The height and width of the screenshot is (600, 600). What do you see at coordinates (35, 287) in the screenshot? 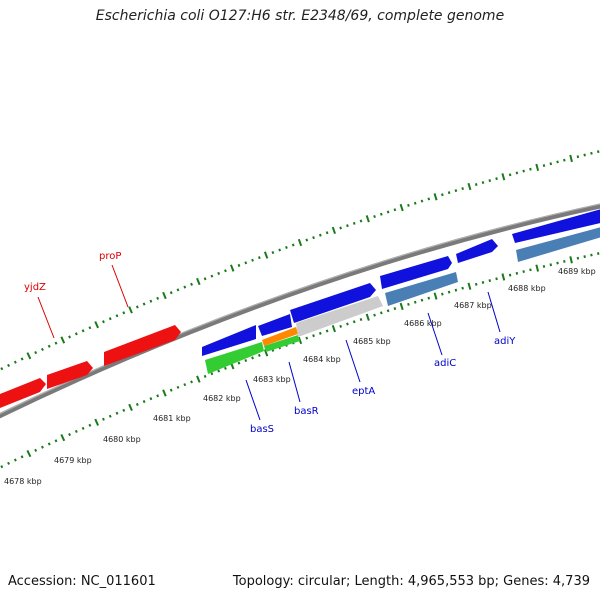
I see `gene-label-yjdZ: yjdZ` at bounding box center [35, 287].